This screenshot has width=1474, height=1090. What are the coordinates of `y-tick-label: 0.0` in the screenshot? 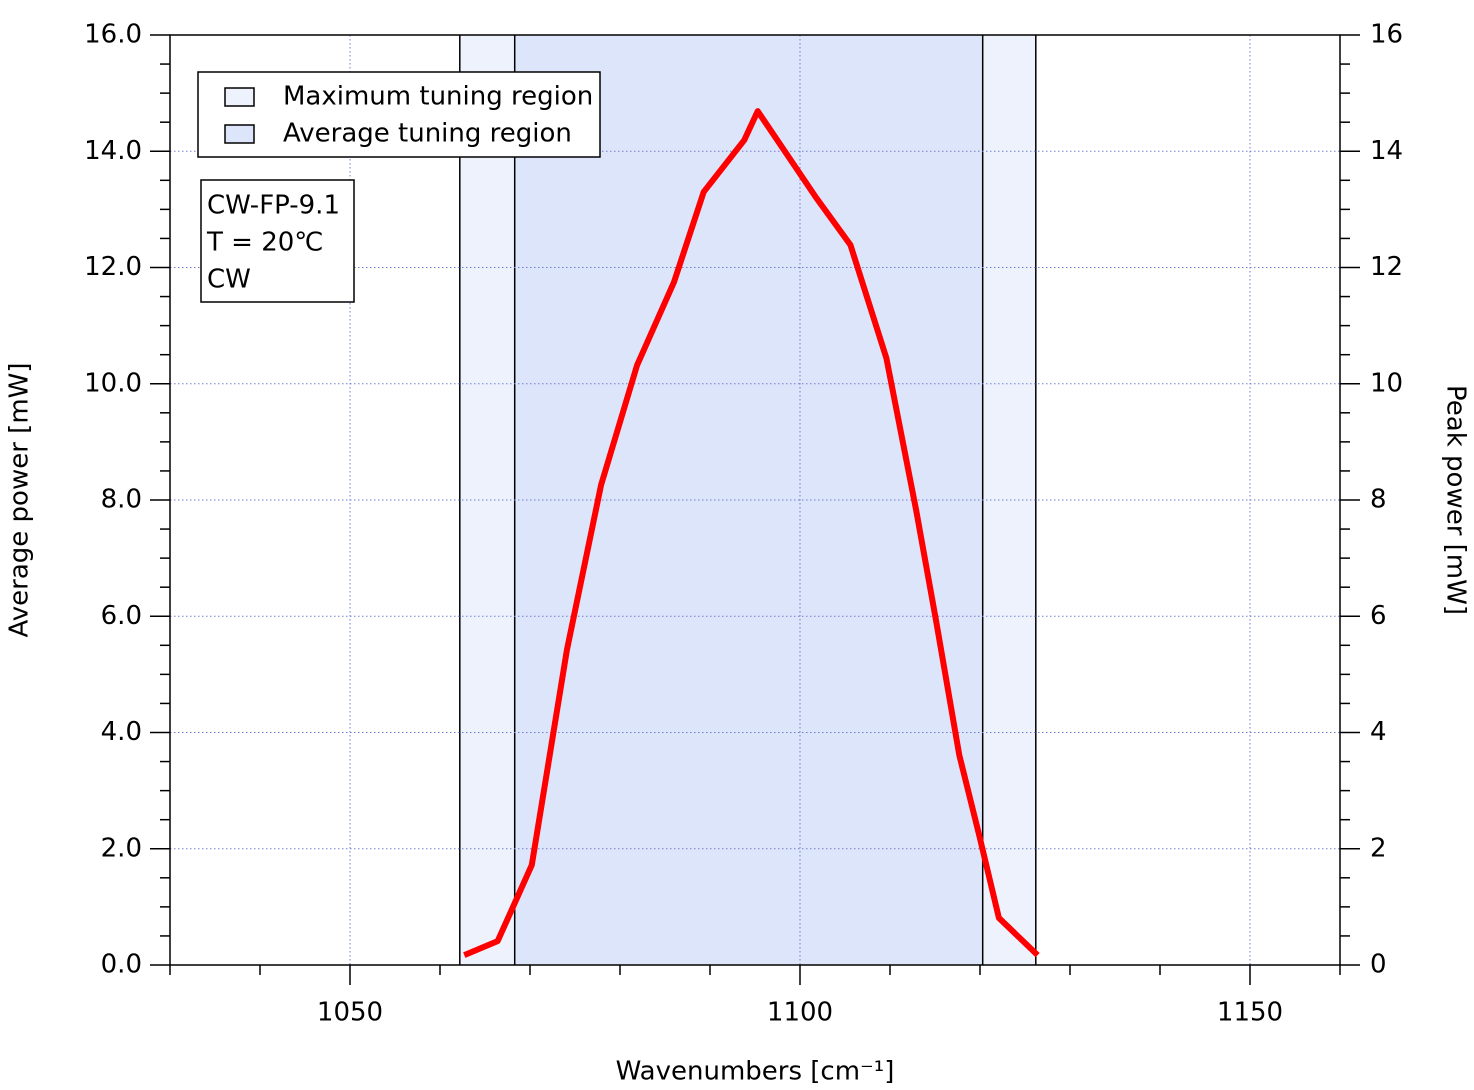 It's located at (121, 965).